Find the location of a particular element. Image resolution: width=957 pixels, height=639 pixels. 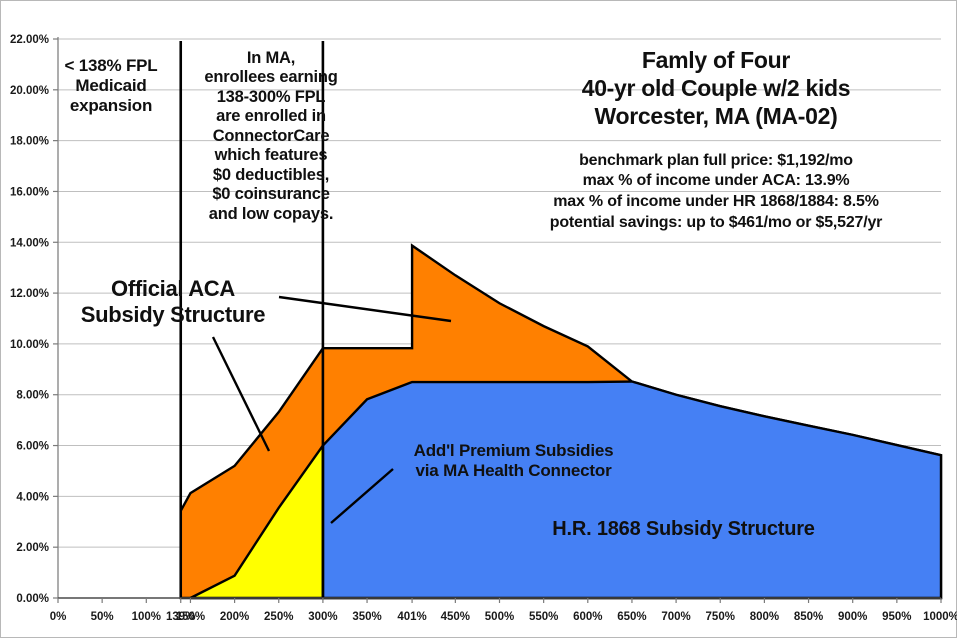

x-tick-label: 401% is located at coordinates (411, 617).